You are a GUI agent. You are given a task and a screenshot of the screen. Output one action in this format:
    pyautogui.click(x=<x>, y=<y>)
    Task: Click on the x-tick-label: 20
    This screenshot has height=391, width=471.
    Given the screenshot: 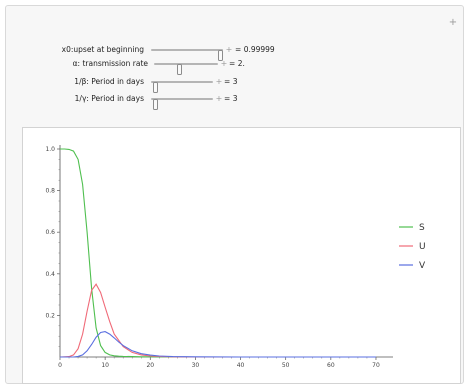 What is the action you would take?
    pyautogui.click(x=150, y=365)
    